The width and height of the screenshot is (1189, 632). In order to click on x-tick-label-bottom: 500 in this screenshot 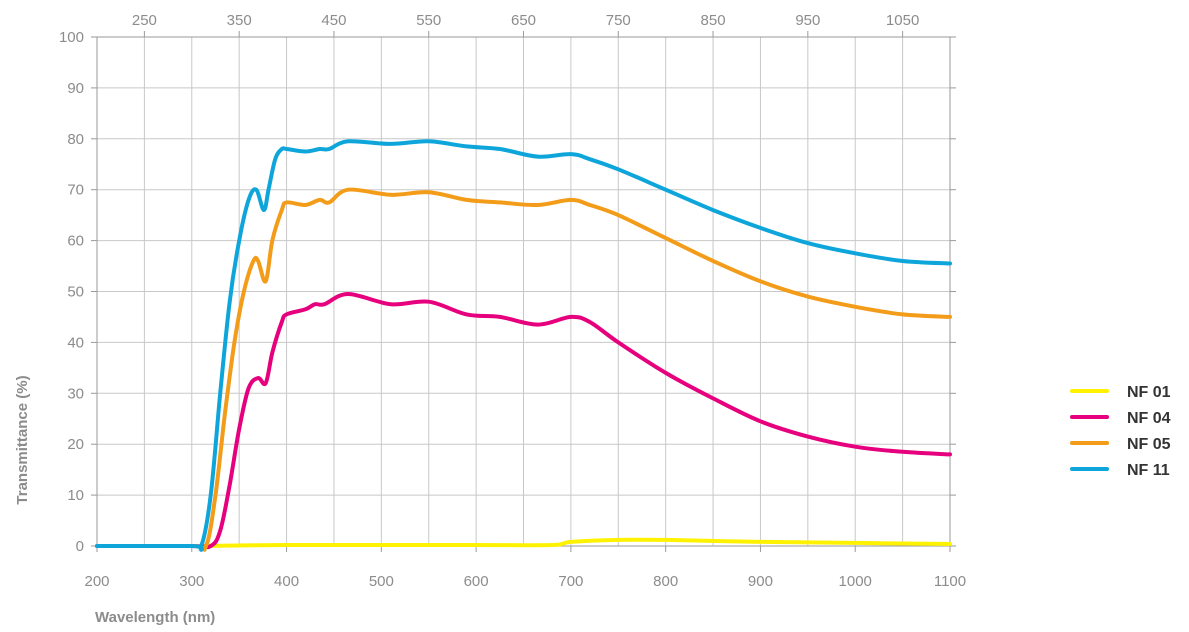, I will do `click(381, 581)`.